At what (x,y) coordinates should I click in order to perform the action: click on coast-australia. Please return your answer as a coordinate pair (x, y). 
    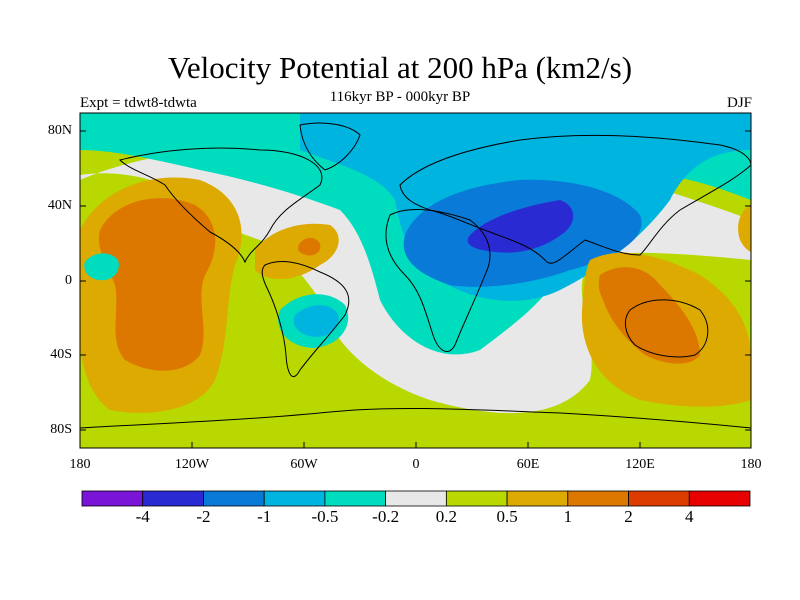
    Looking at the image, I should click on (666, 328).